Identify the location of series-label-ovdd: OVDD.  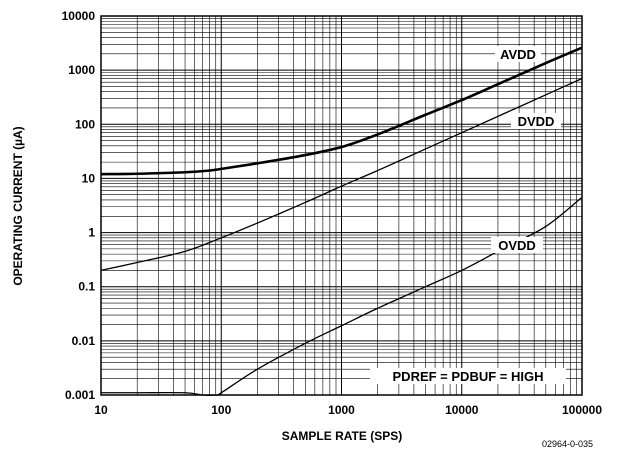
(517, 245).